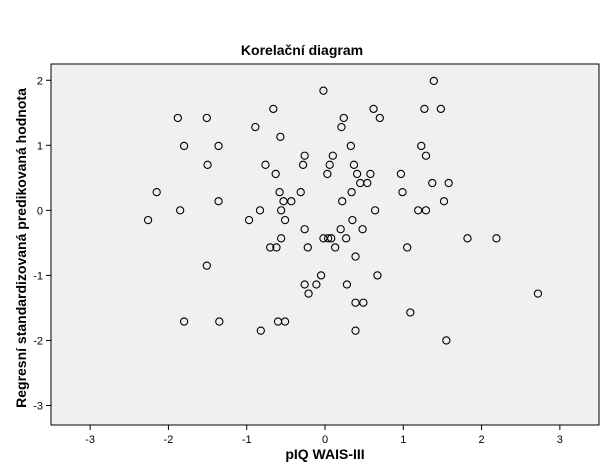 The height and width of the screenshot is (465, 600). Describe the element at coordinates (38, 341) in the screenshot. I see `y-tick-label: -2` at that location.